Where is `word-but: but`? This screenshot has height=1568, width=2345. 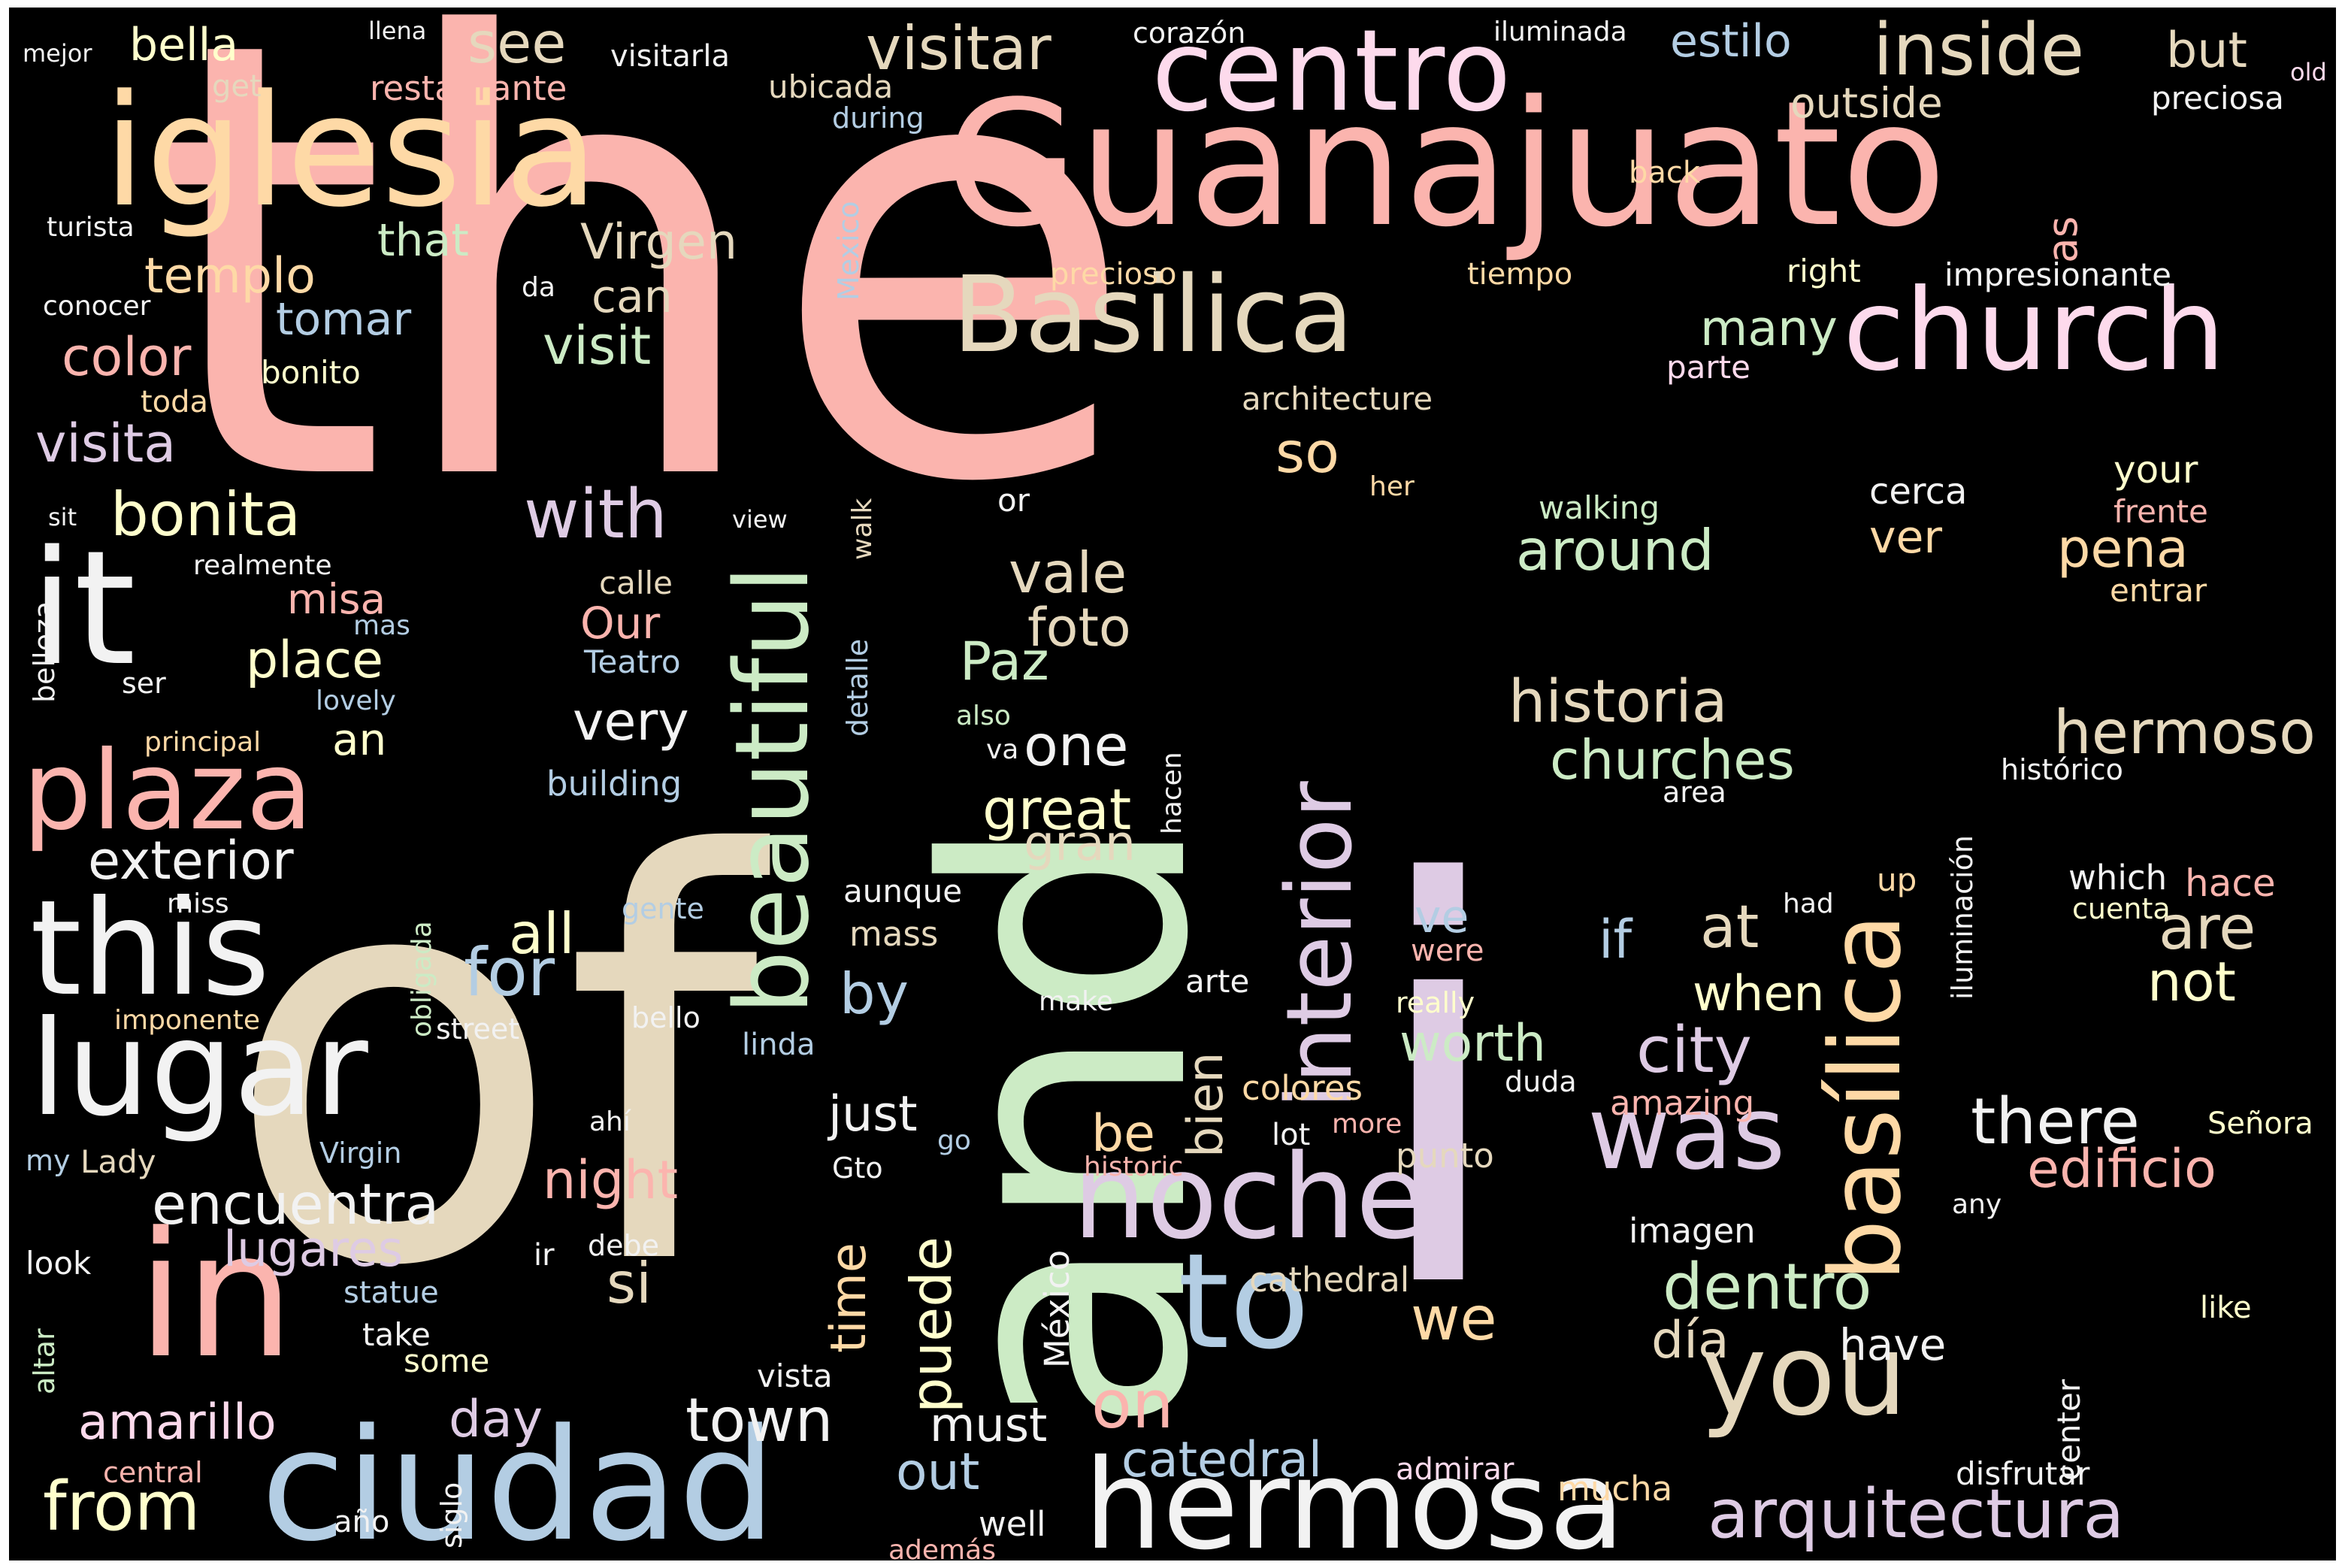 word-but: but is located at coordinates (2206, 51).